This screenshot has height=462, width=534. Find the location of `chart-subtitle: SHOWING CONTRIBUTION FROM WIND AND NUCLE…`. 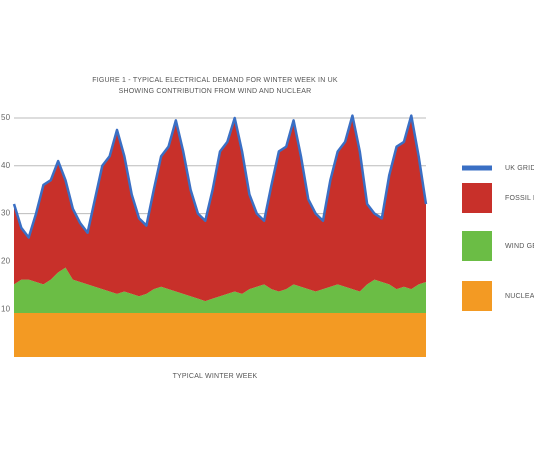

chart-subtitle: SHOWING CONTRIBUTION FROM WIND AND NUCLE… is located at coordinates (215, 91).